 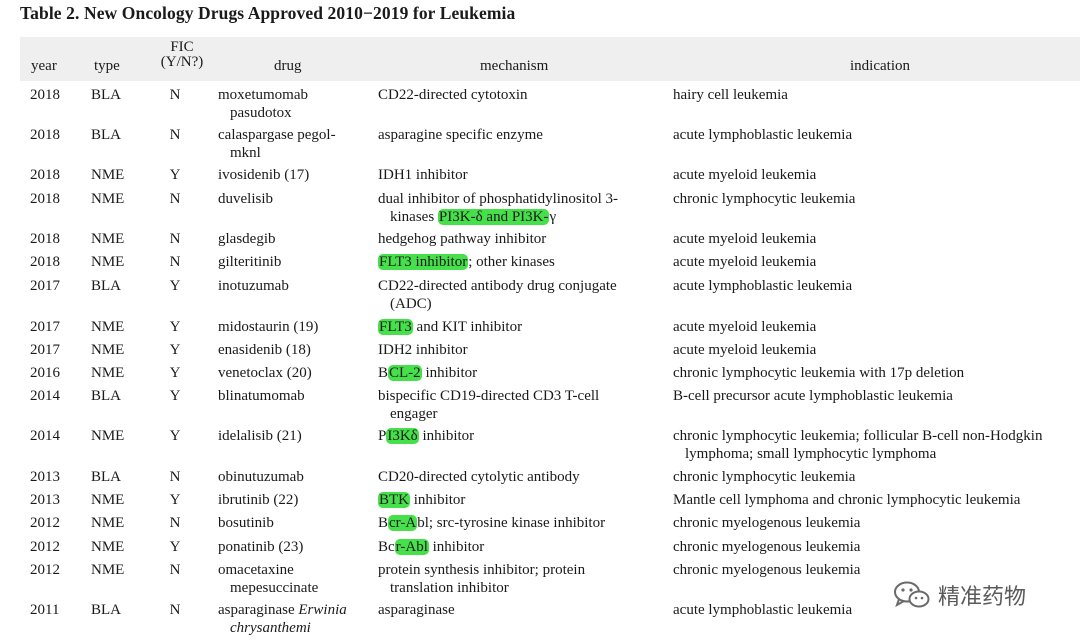 What do you see at coordinates (288, 66) in the screenshot?
I see `header-drug: drug` at bounding box center [288, 66].